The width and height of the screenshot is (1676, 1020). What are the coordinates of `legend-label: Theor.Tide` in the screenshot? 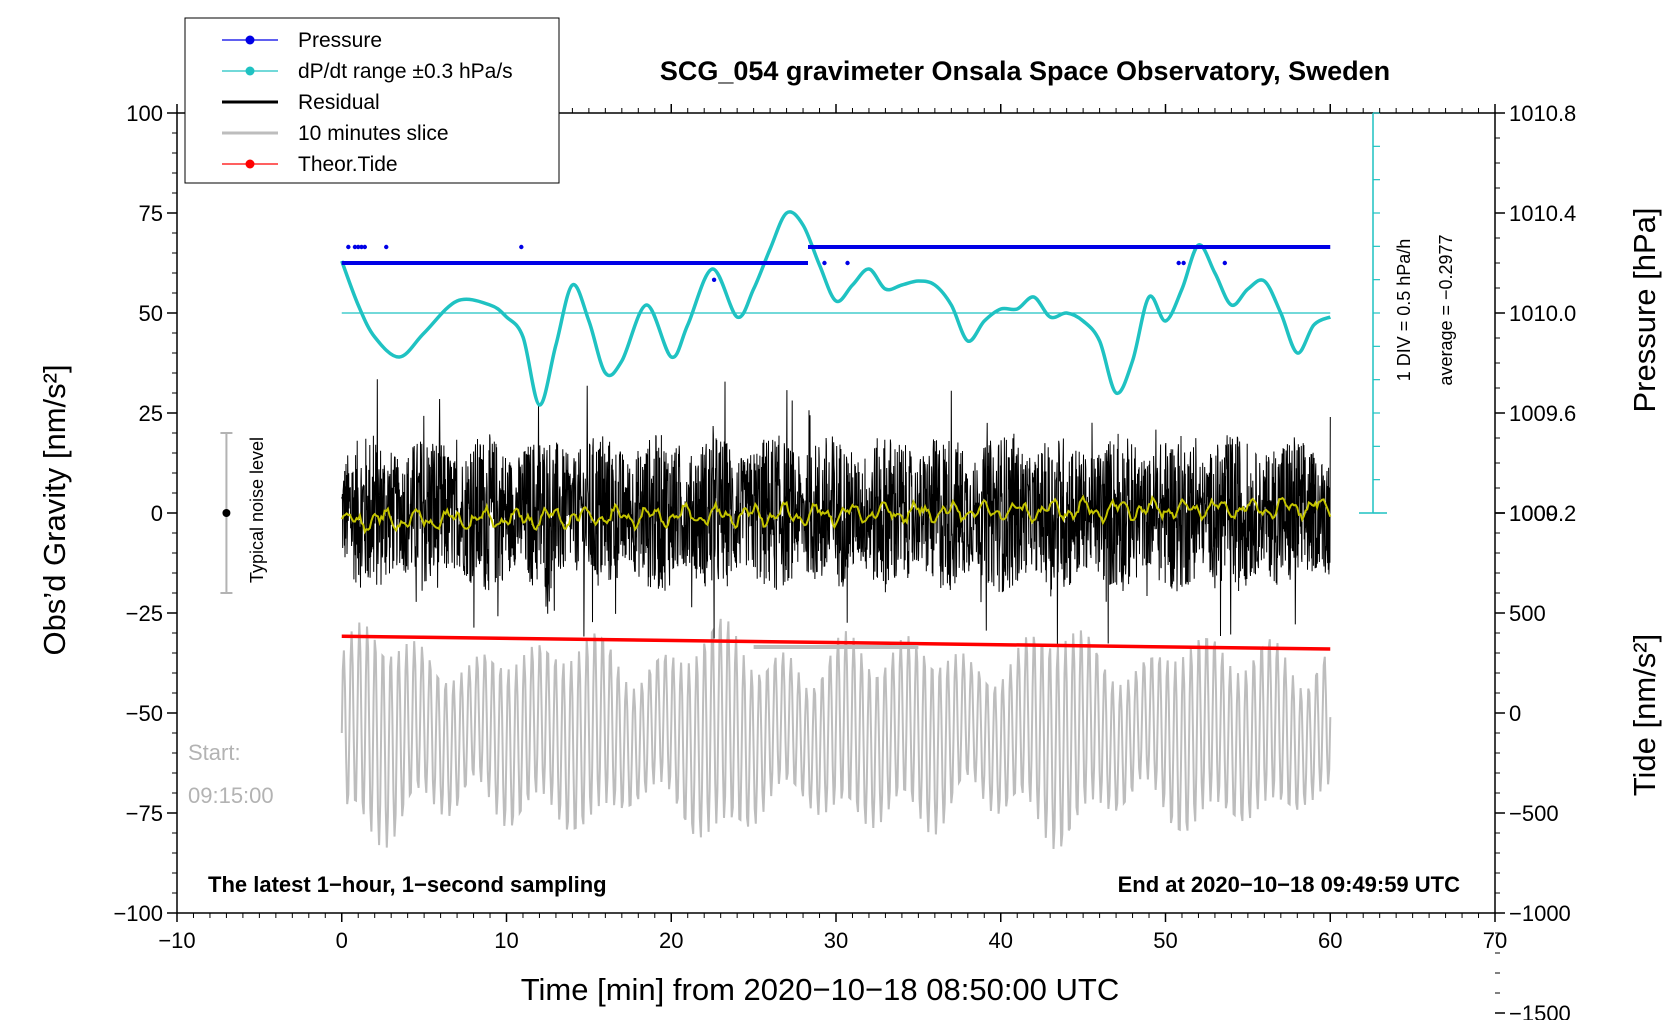 It's located at (348, 164).